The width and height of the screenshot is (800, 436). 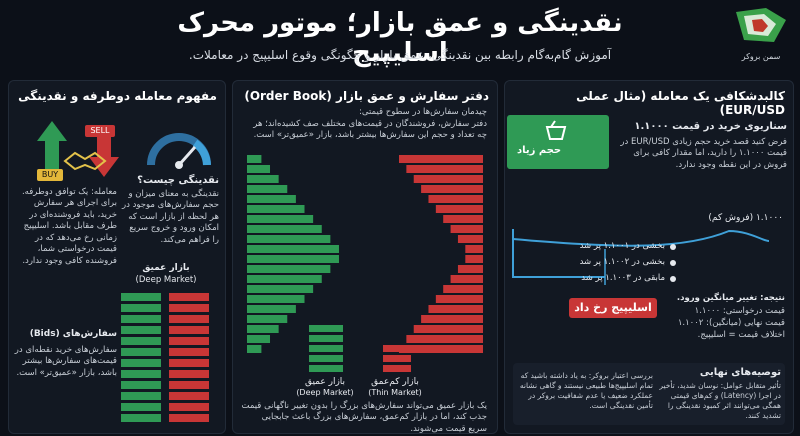 I want to click on fill-step-3: مابقی در ۱.۱۰۰۳ پر شد, so click(x=623, y=278).